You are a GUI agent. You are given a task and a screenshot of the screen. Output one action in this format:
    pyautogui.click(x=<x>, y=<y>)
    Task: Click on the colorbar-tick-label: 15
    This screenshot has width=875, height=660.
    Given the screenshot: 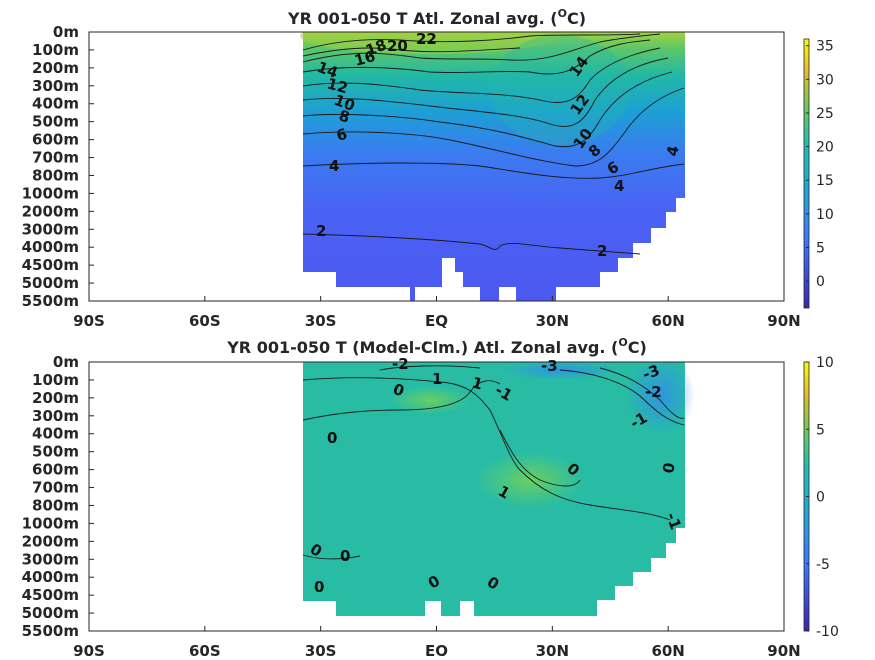 What is the action you would take?
    pyautogui.click(x=825, y=181)
    